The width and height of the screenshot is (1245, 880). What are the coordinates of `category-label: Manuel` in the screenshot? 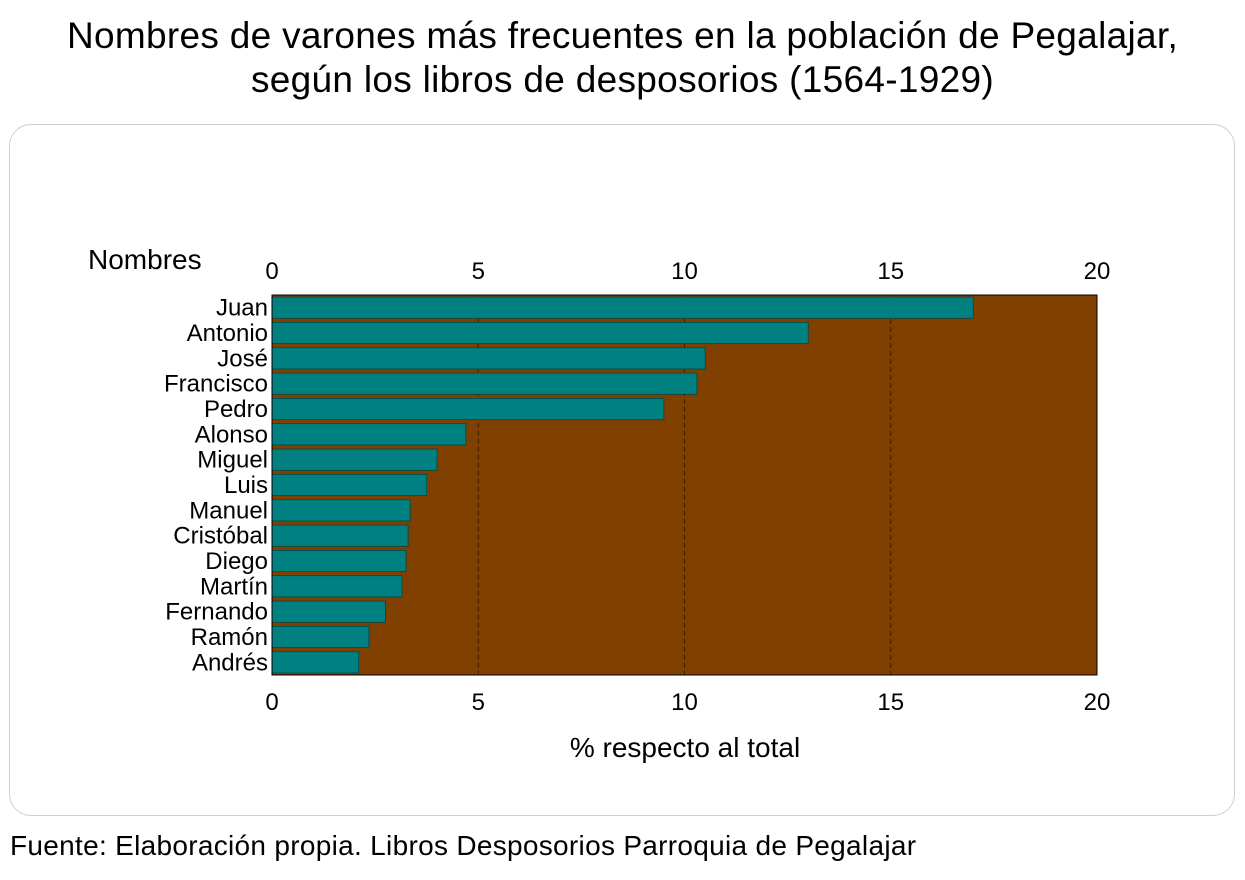 It's located at (228, 510).